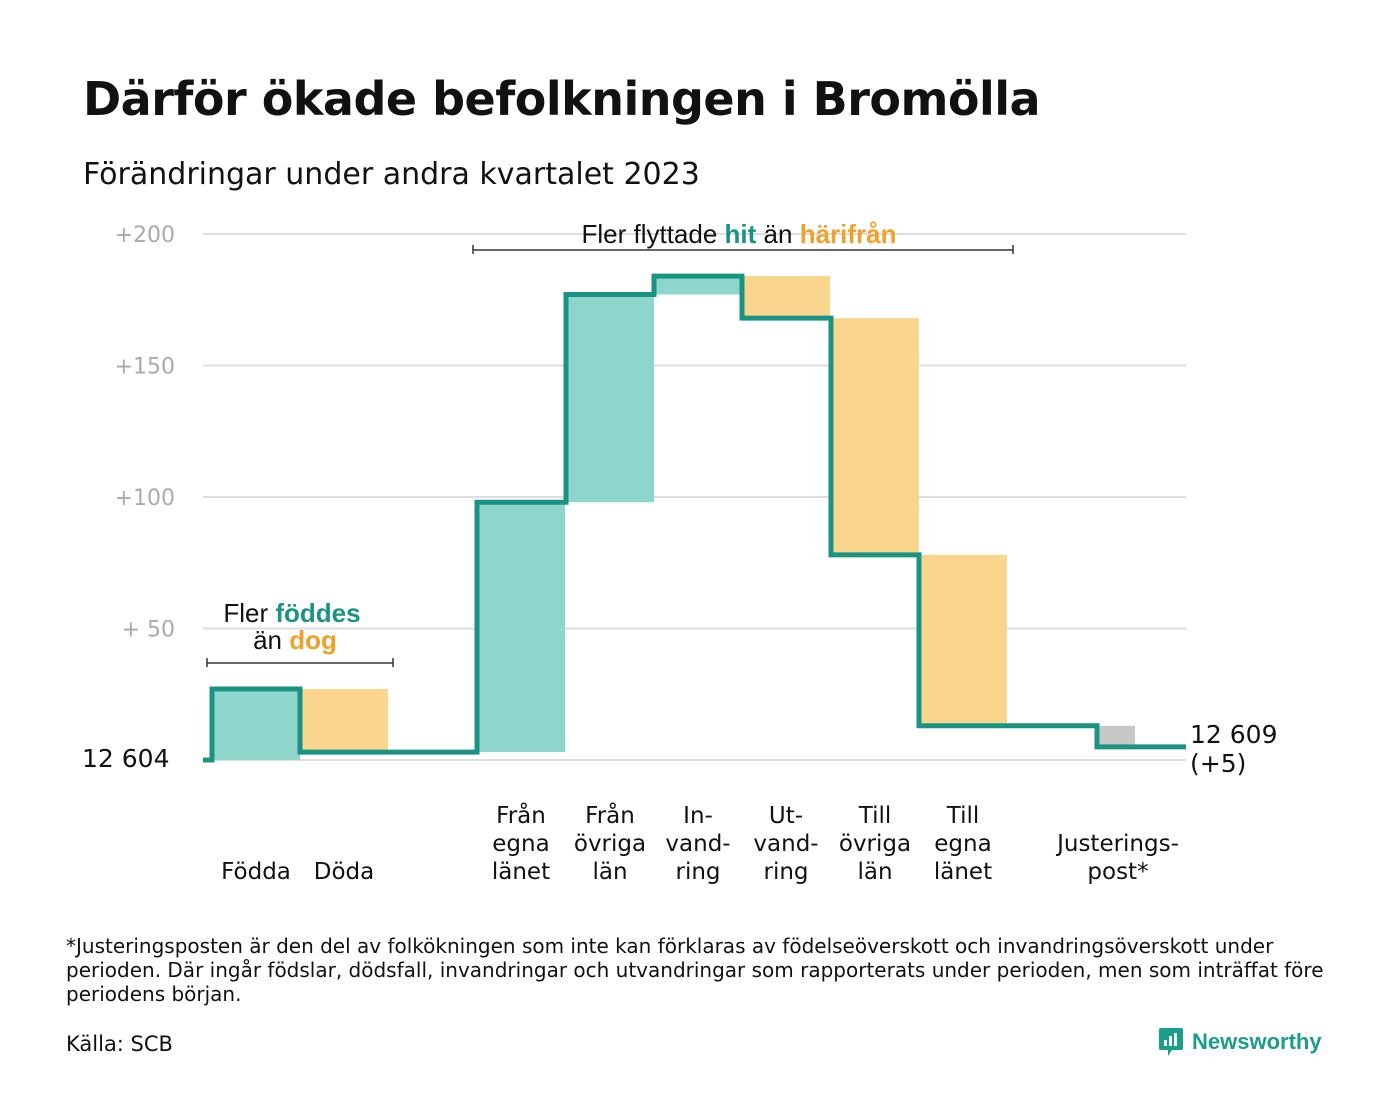 The height and width of the screenshot is (1120, 1400). I want to click on category-label: post*, so click(1117, 872).